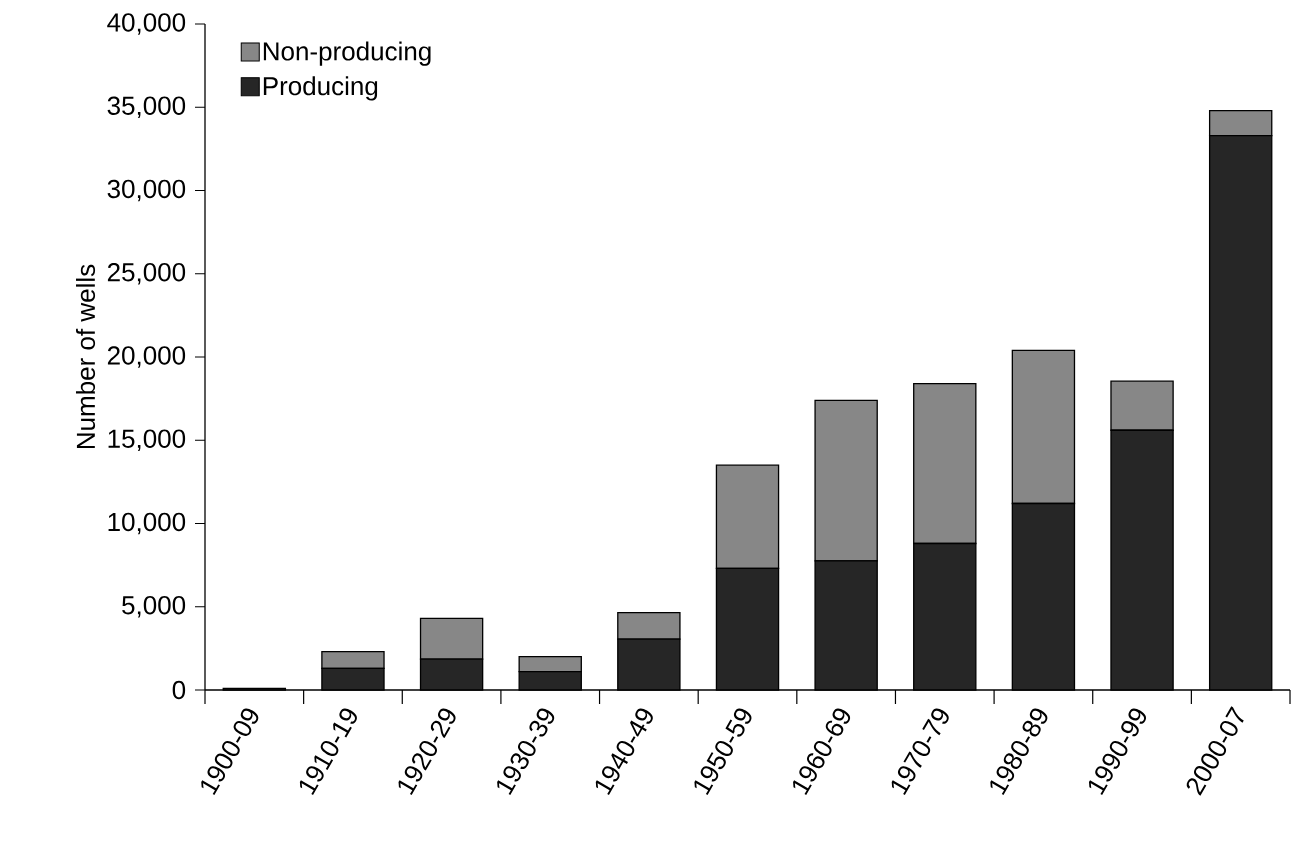 This screenshot has height=852, width=1302. What do you see at coordinates (146, 190) in the screenshot?
I see `y-tick-label: 30,000` at bounding box center [146, 190].